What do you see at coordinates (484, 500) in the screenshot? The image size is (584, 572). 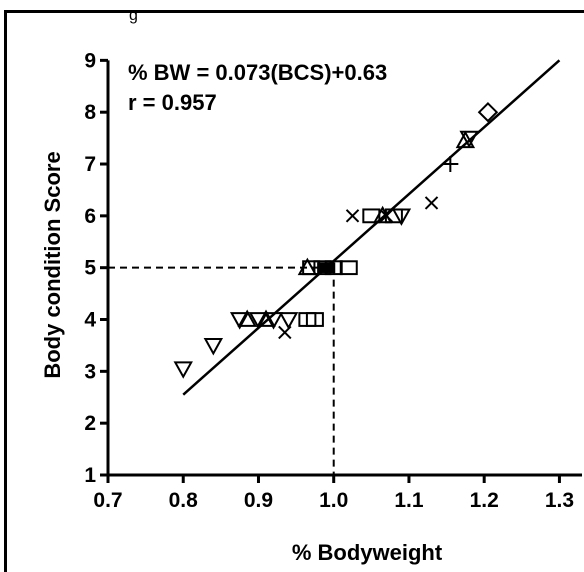 I see `x-tick-label: 1.2` at bounding box center [484, 500].